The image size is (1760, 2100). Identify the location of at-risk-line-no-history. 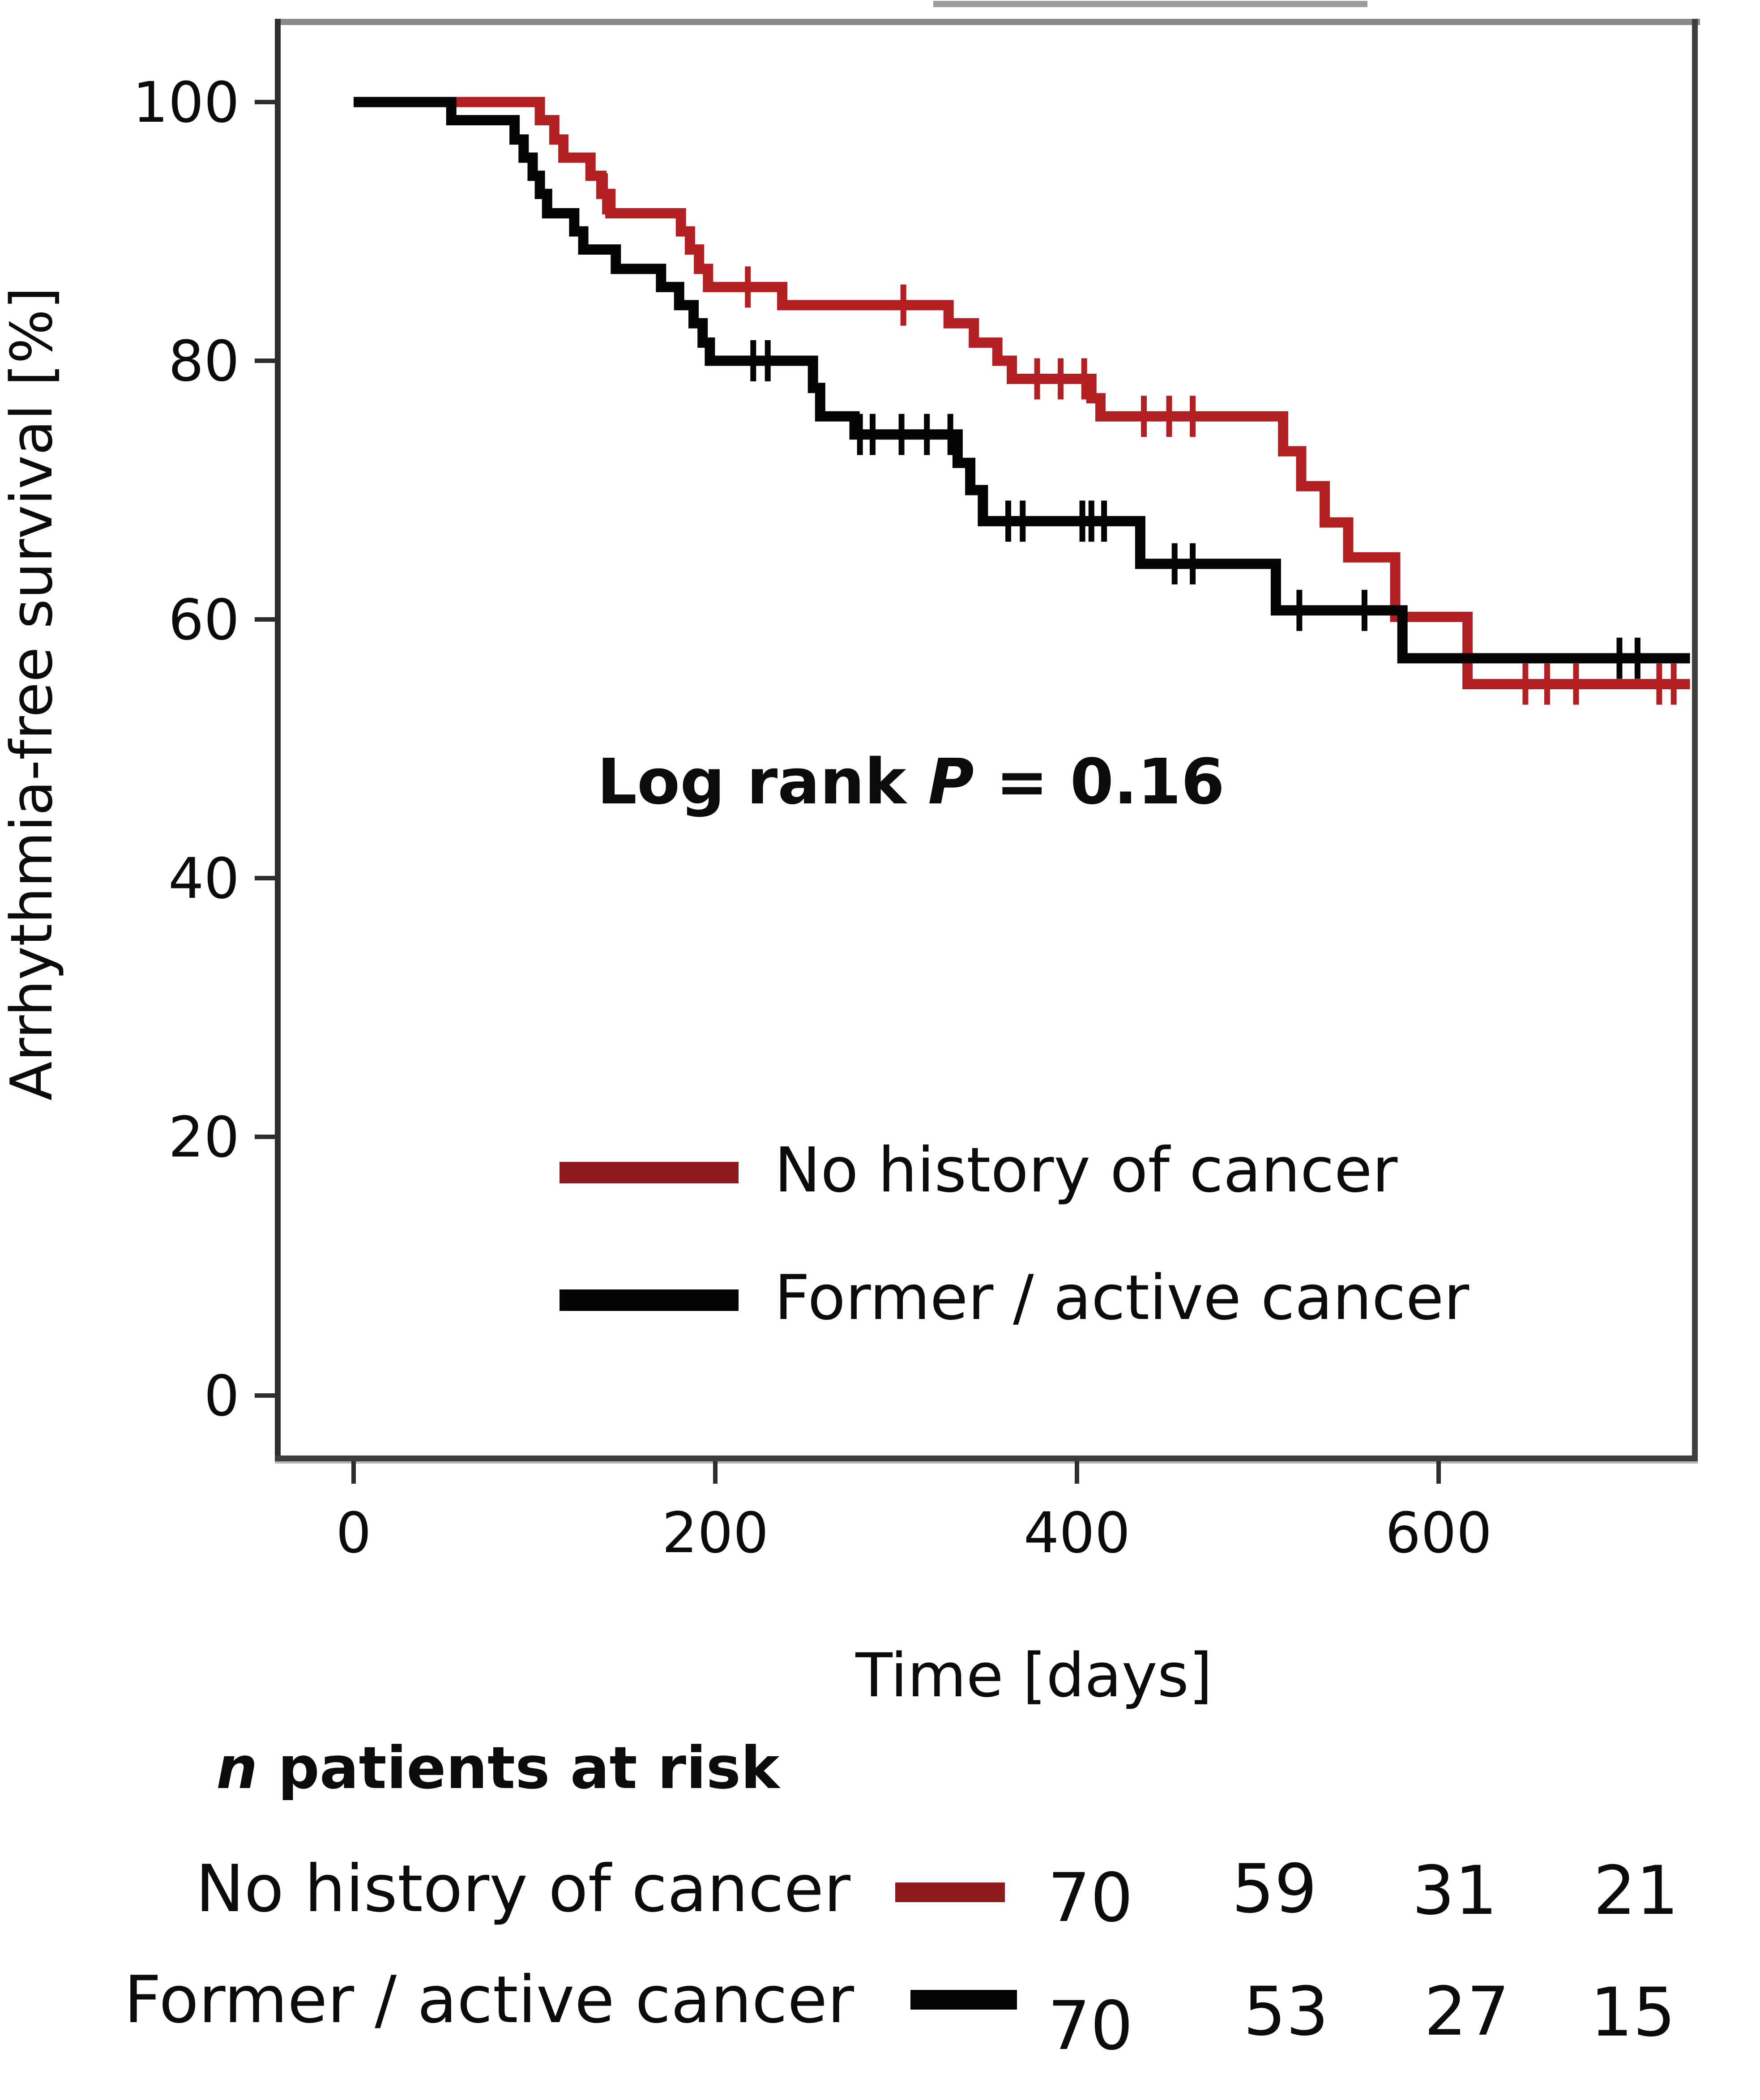
(950, 1892).